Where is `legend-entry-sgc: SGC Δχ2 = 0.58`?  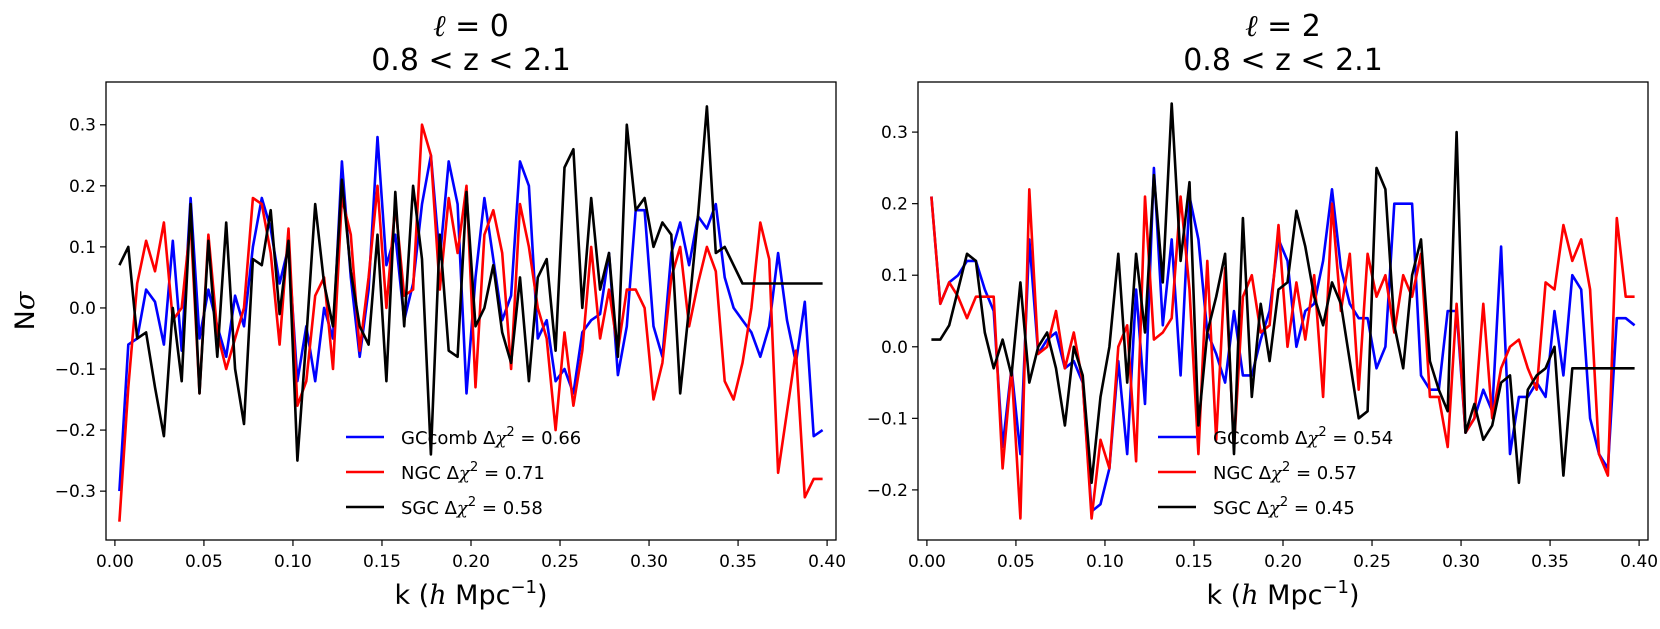
legend-entry-sgc: SGC Δχ2 = 0.58 is located at coordinates (444, 507).